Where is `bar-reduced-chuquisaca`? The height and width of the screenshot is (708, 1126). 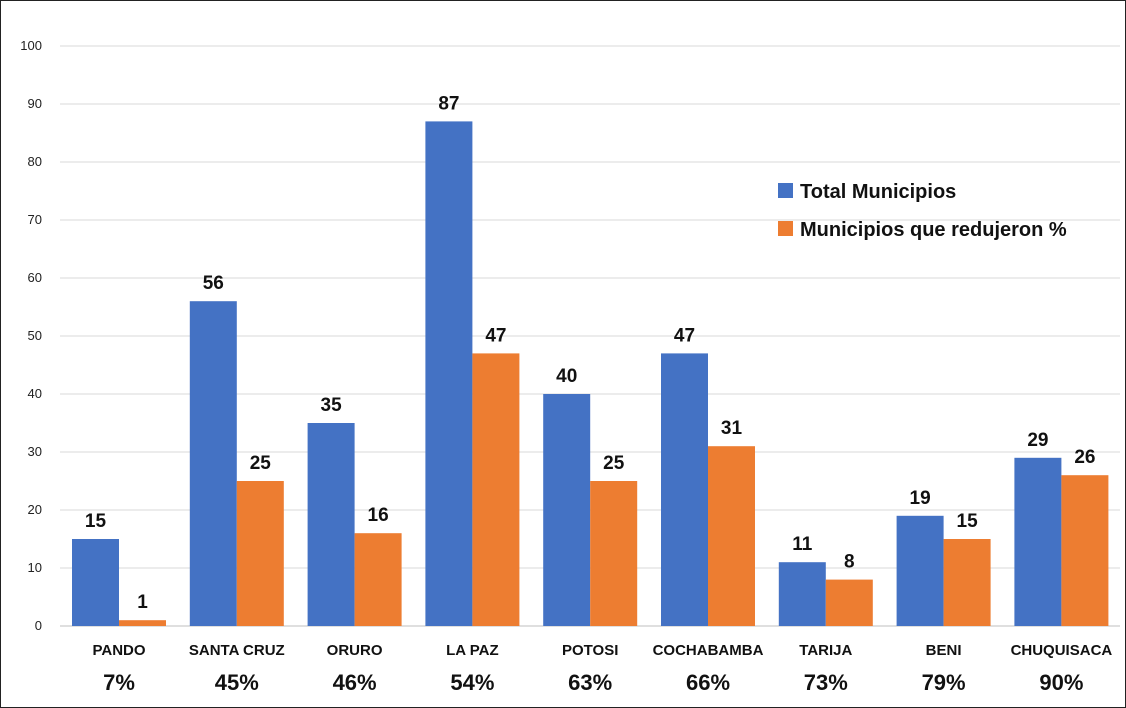 bar-reduced-chuquisaca is located at coordinates (1085, 550).